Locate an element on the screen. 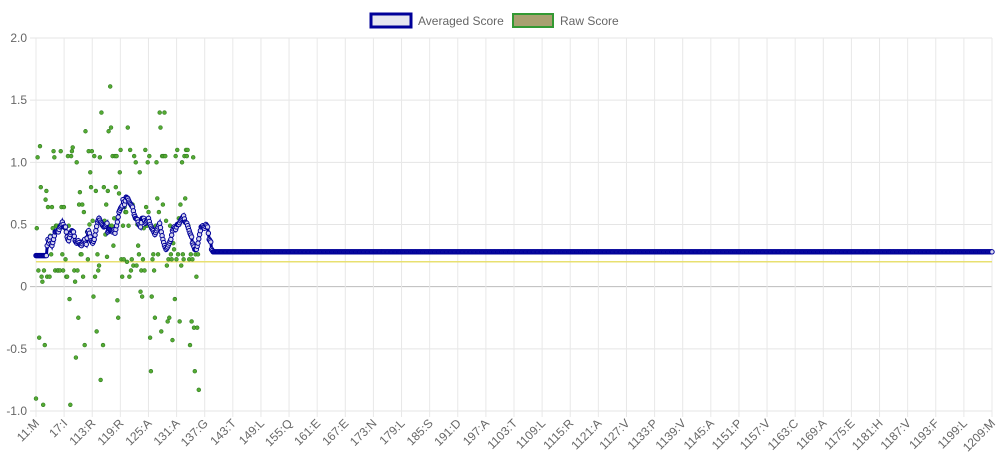  legend: Averaged Score Raw Score is located at coordinates (494, 20).